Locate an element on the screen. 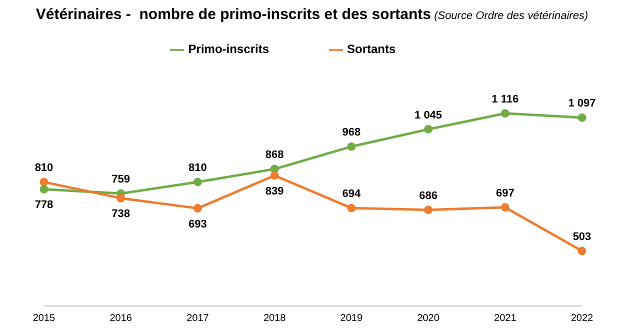 This screenshot has width=624, height=330. x-tick-label: 2022 is located at coordinates (582, 318).